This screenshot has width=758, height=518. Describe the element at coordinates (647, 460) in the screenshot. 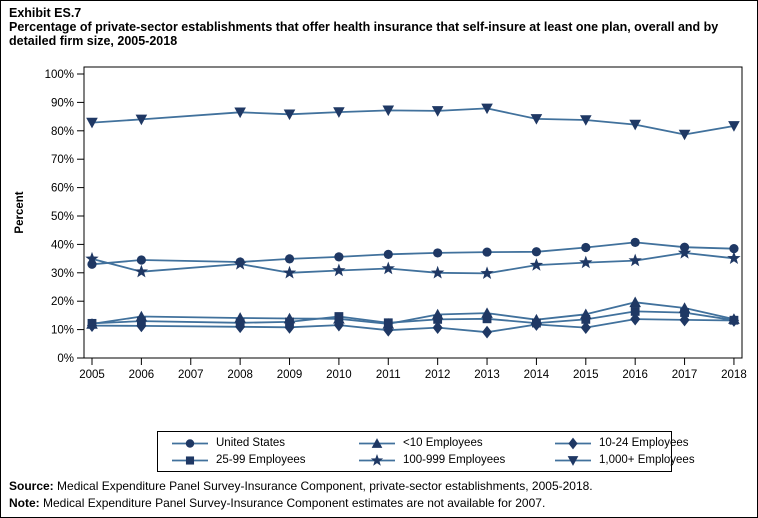

I see `legend-label: 1,000+ Employees` at that location.